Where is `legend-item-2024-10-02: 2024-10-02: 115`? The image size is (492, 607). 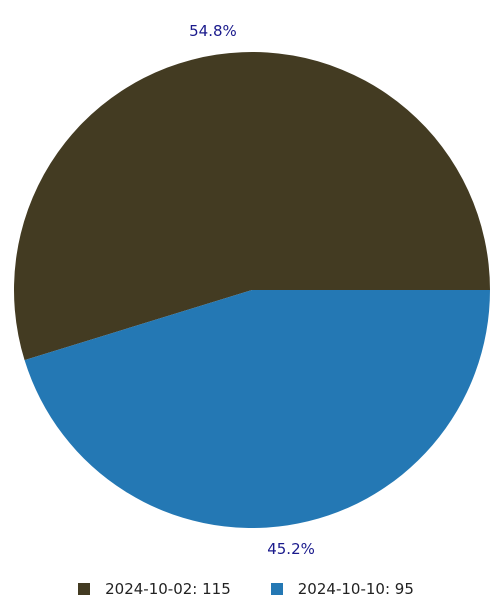 legend-item-2024-10-02: 2024-10-02: 115 is located at coordinates (154, 589).